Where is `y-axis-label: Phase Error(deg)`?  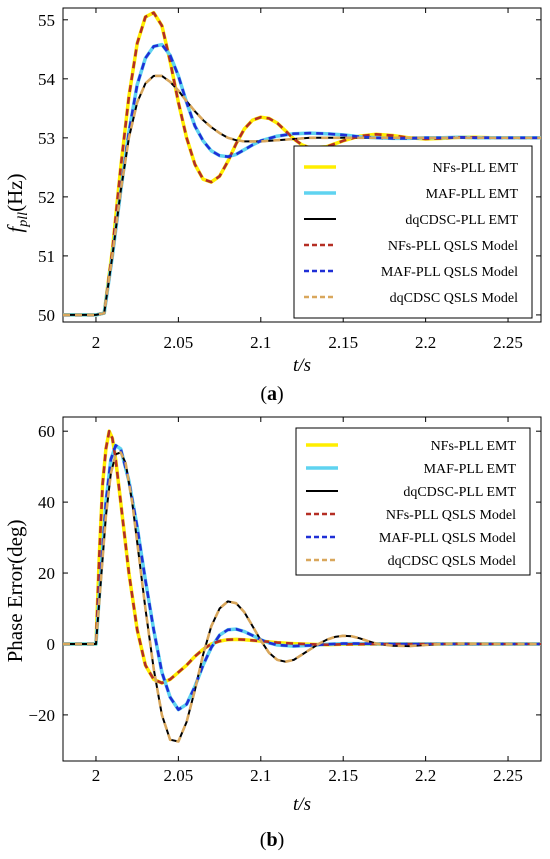 y-axis-label: Phase Error(deg) is located at coordinates (15, 591).